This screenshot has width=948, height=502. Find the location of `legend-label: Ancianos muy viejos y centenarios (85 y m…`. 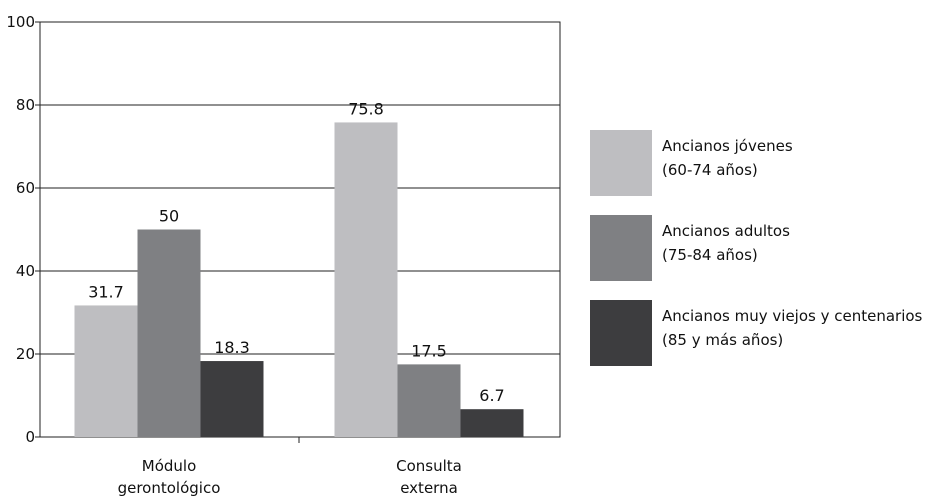

legend-label: Ancianos muy viejos y centenarios (85 y m… is located at coordinates (792, 326).